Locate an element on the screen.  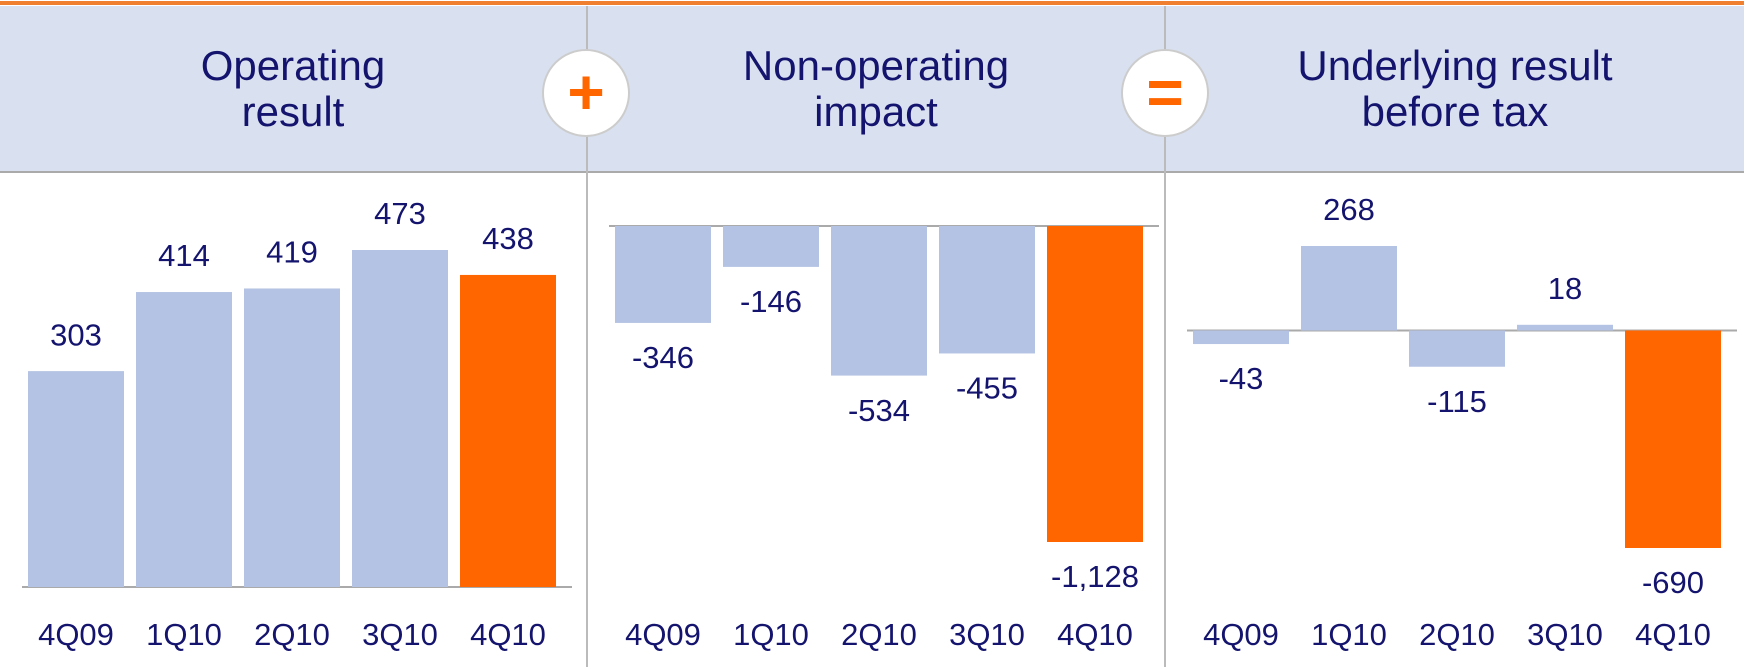
value-label: -115 is located at coordinates (1457, 401).